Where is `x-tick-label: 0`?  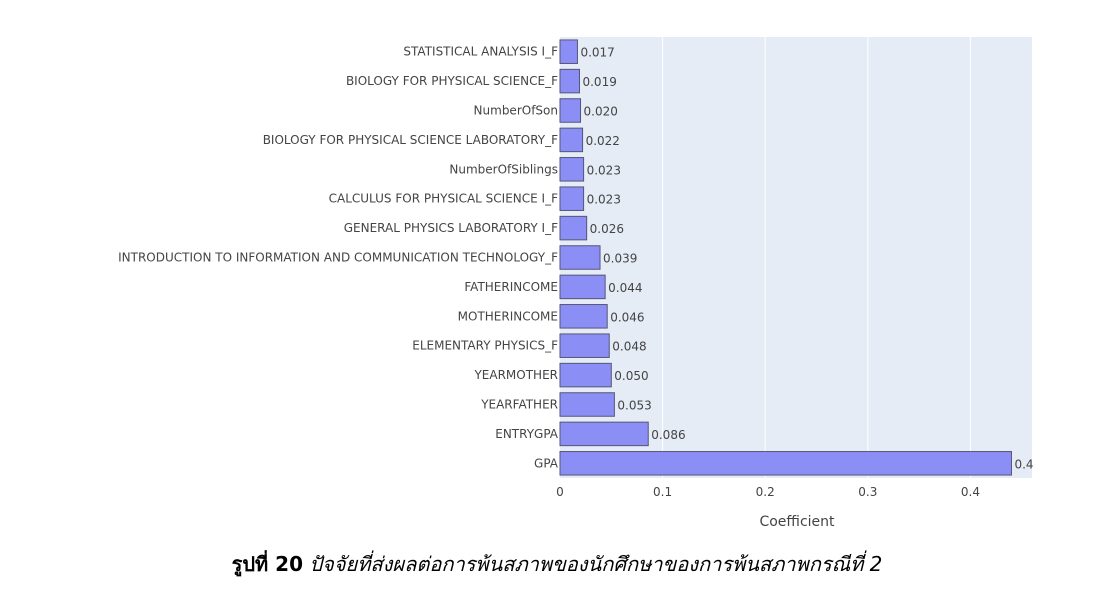 x-tick-label: 0 is located at coordinates (560, 492).